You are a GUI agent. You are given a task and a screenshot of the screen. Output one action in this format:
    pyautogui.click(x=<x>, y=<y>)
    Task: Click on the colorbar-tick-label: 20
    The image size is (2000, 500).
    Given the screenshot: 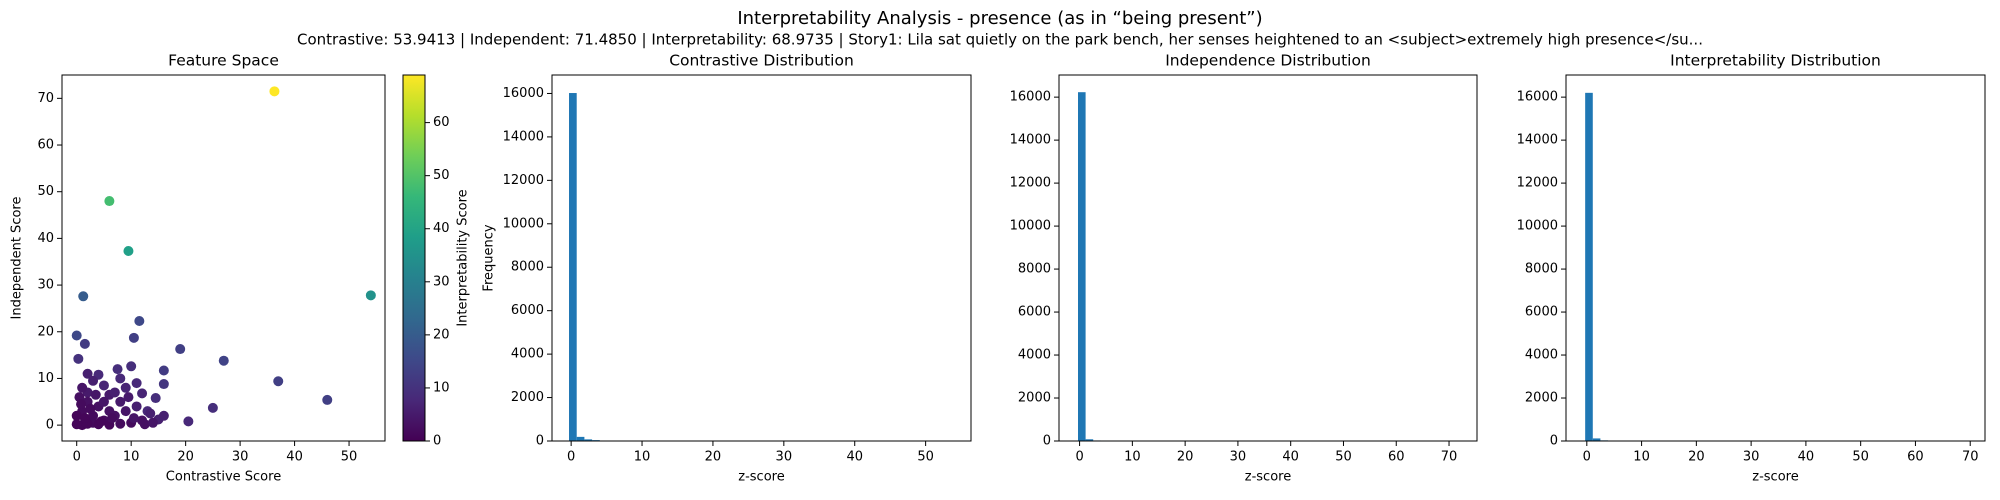 What is the action you would take?
    pyautogui.click(x=441, y=334)
    